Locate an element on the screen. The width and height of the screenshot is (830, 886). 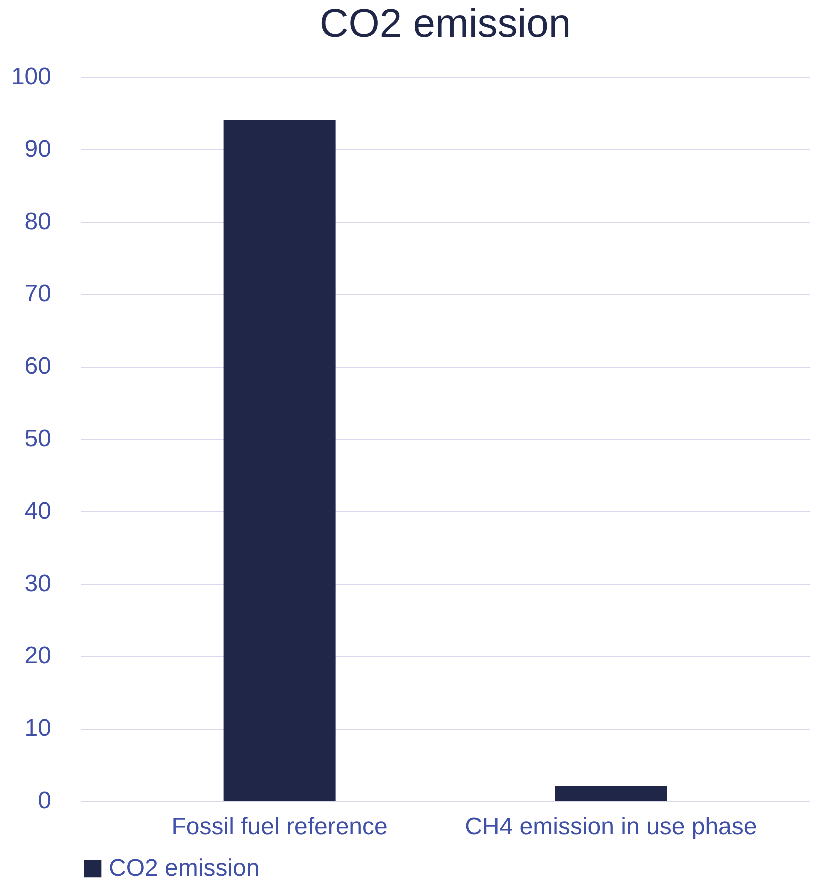
y-tick-label: 50 is located at coordinates (38, 439).